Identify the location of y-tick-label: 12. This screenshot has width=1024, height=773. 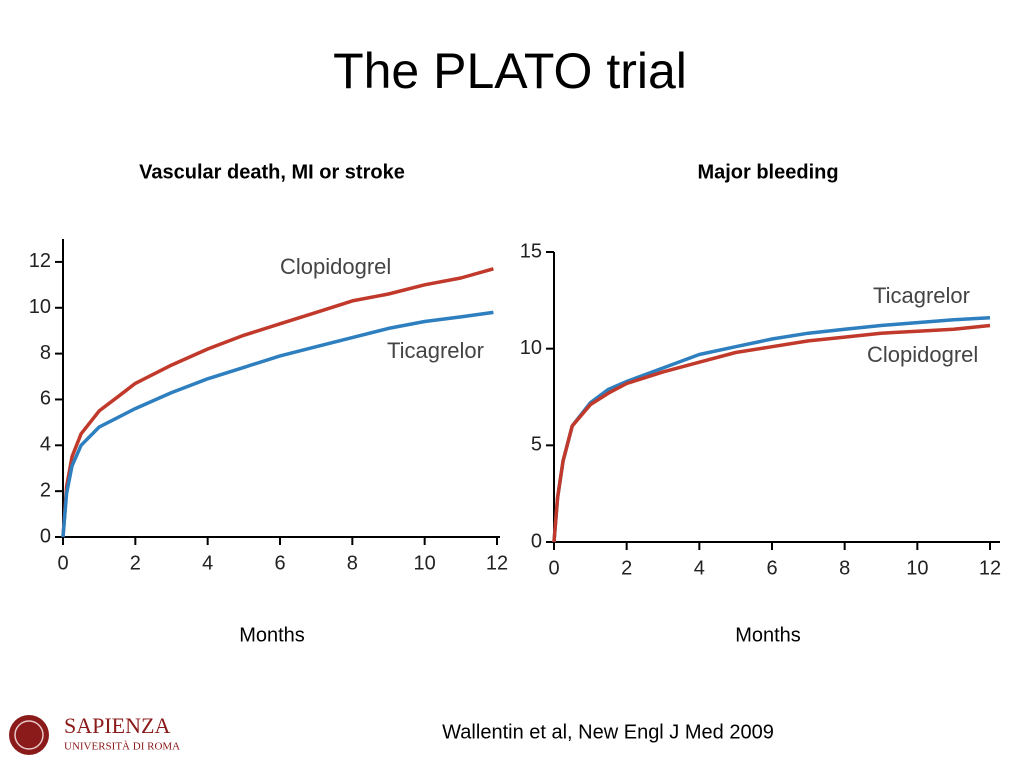
(40, 261).